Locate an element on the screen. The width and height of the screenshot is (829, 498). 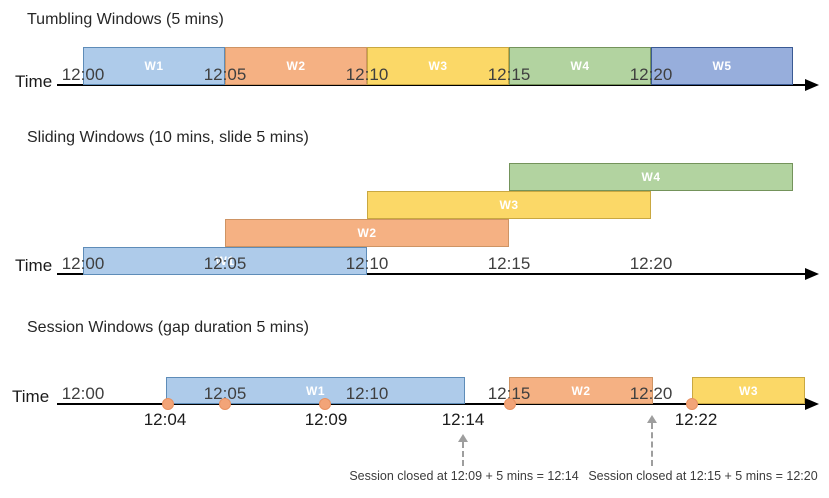
session-tick-1200: 12:00 is located at coordinates (83, 393).